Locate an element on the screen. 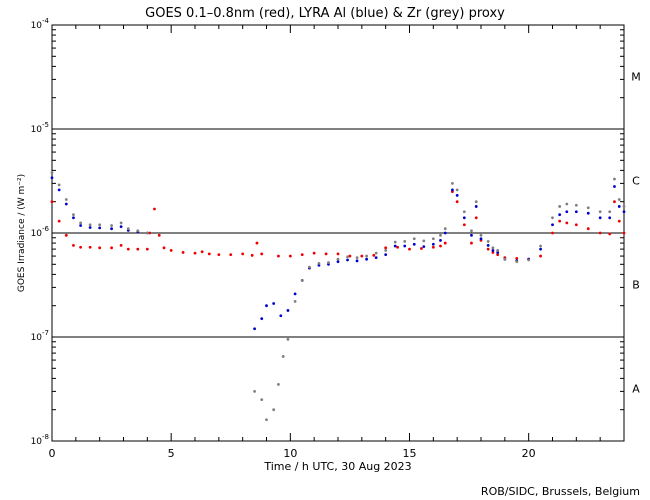 This screenshot has width=650, height=500. x-tick-label: 15 is located at coordinates (410, 453).